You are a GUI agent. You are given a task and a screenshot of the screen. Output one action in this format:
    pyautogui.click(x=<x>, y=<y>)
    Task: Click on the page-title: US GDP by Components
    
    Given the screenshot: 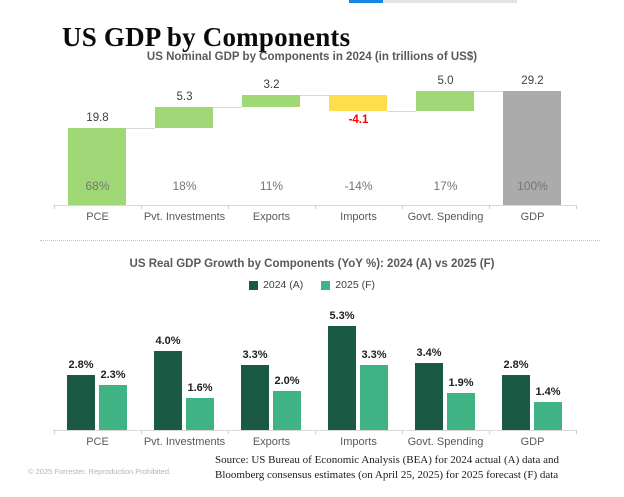 What is the action you would take?
    pyautogui.click(x=206, y=37)
    